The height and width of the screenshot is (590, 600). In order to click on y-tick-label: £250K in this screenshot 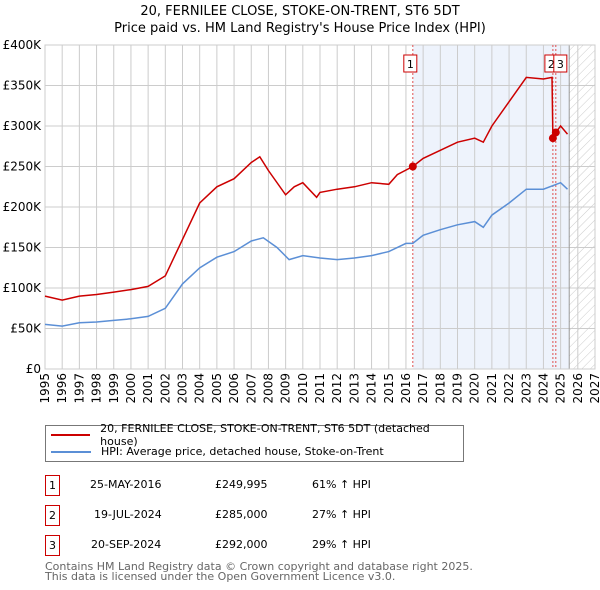, I will do `click(23, 167)`.